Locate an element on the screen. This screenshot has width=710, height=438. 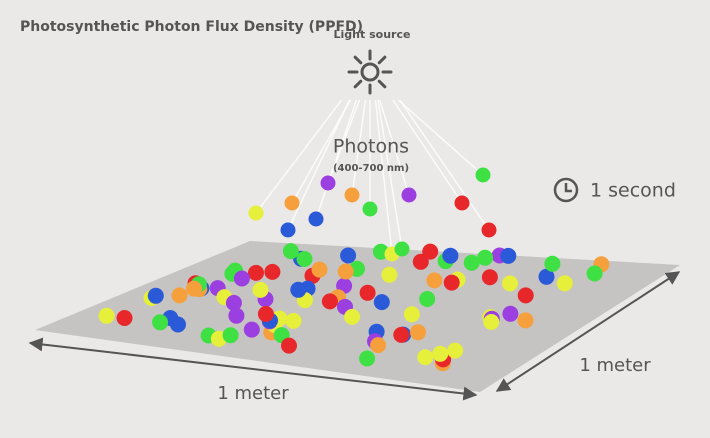
photons-label: Photons is located at coordinates (371, 147).